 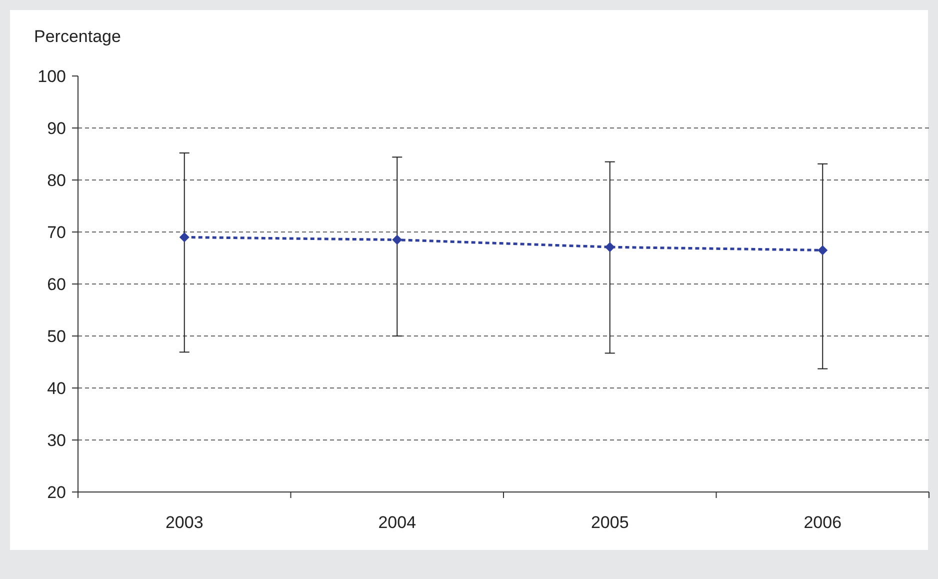 What do you see at coordinates (609, 522) in the screenshot?
I see `x-tick-label: 2005` at bounding box center [609, 522].